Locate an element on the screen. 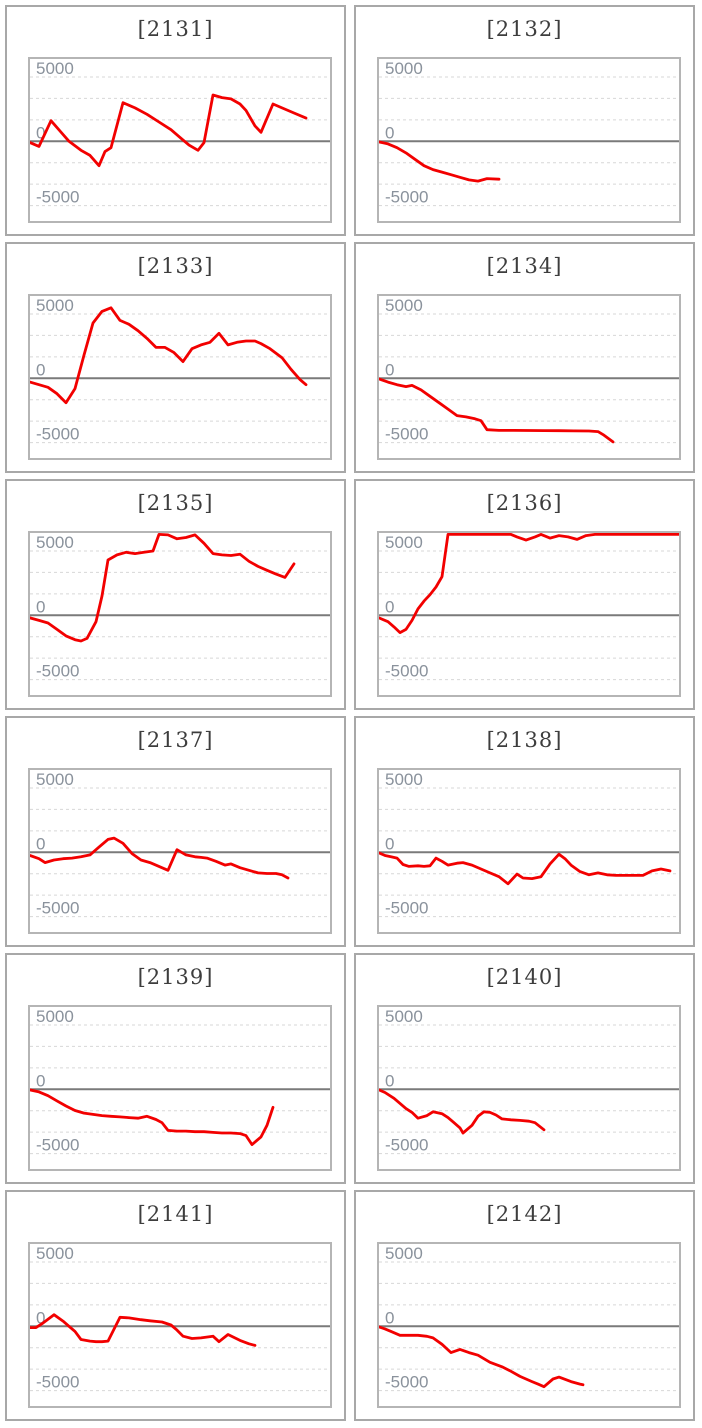 This screenshot has width=702, height=1428. machine-chart-cell: [2132] 5000 0 -5000 is located at coordinates (524, 120).